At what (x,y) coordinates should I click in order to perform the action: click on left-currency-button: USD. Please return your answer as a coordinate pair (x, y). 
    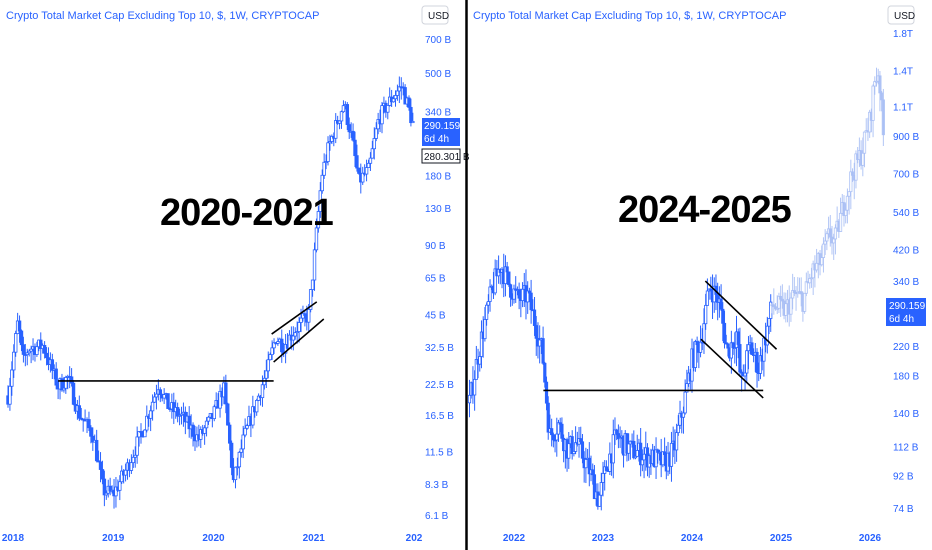
    Looking at the image, I should click on (435, 15).